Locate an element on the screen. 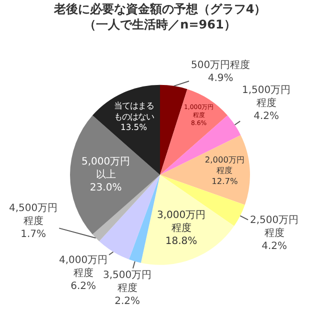 Image resolution: width=320 pixels, height=322 pixels. data-label: 13.5% is located at coordinates (134, 127).